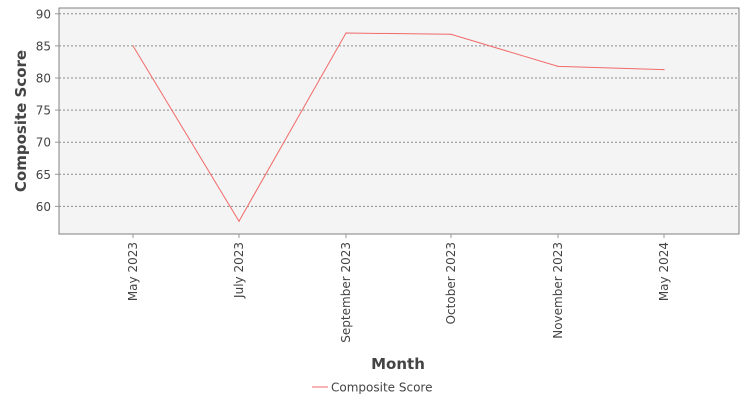  What do you see at coordinates (133, 271) in the screenshot?
I see `x-tick-label: May 2023` at bounding box center [133, 271].